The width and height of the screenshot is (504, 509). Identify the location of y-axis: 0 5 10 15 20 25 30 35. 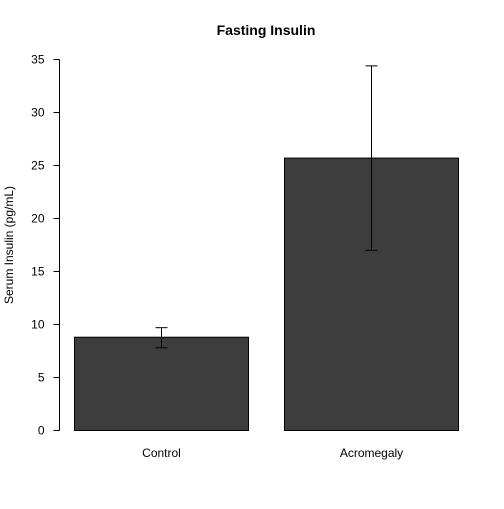
(45, 245).